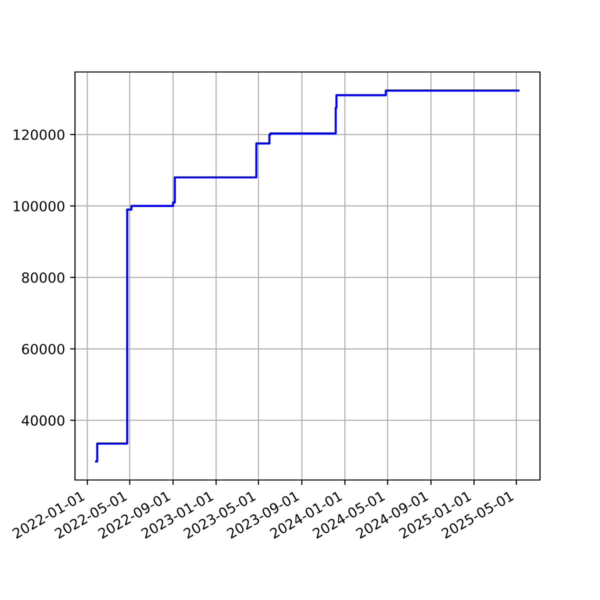  Describe the element at coordinates (39, 206) in the screenshot. I see `y-tick-label: 100000` at that location.